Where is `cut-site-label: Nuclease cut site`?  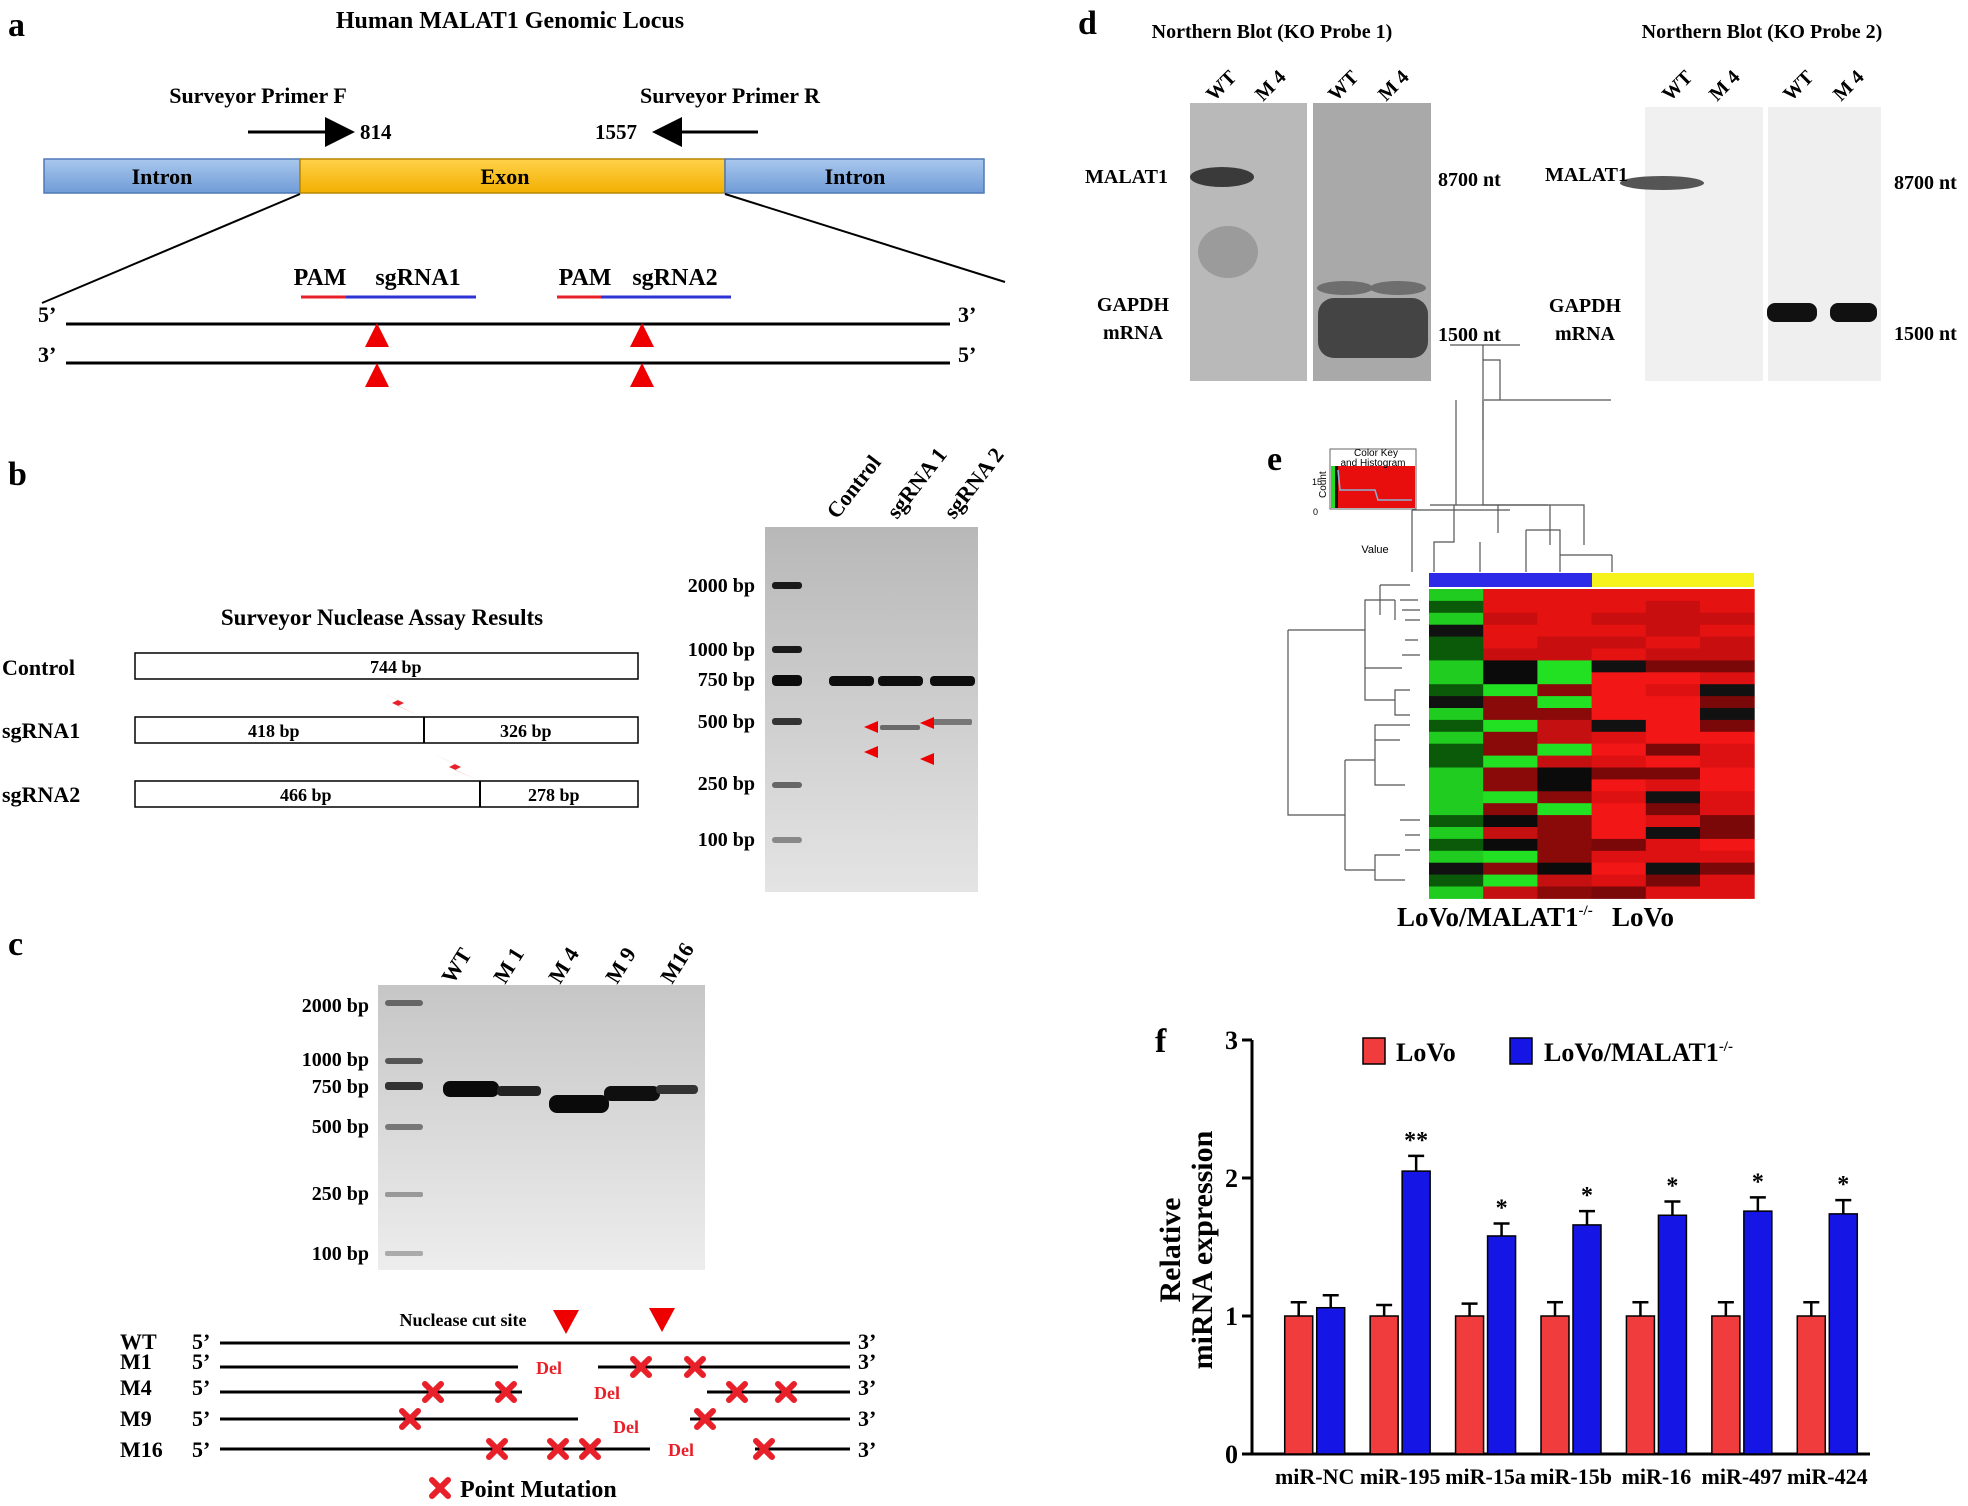 cut-site-label: Nuclease cut site is located at coordinates (463, 1320).